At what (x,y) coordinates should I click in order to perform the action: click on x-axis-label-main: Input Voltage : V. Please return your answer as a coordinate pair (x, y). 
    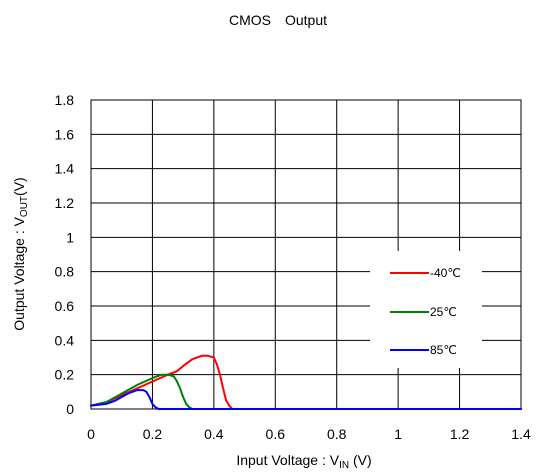
    Looking at the image, I should click on (287, 460).